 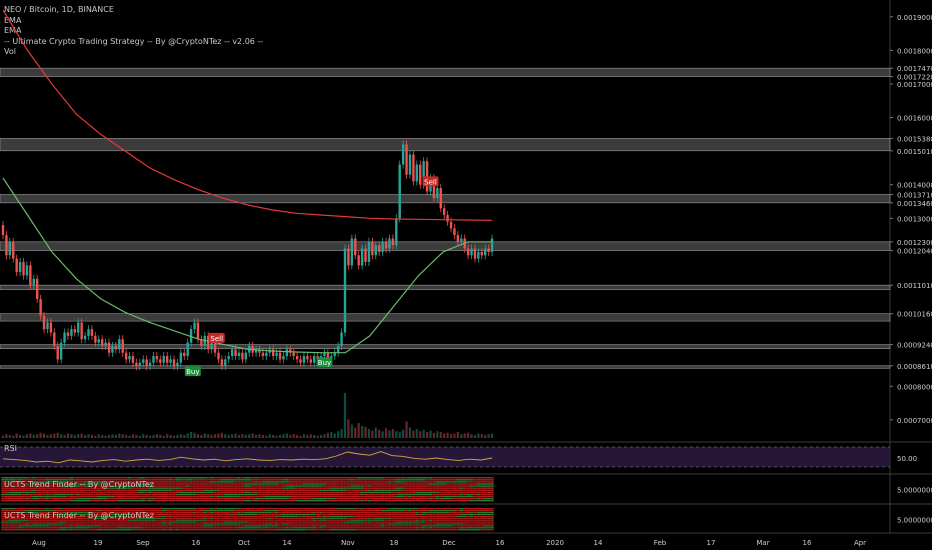 I want to click on legend-ema-2: EMA, so click(x=13, y=30).